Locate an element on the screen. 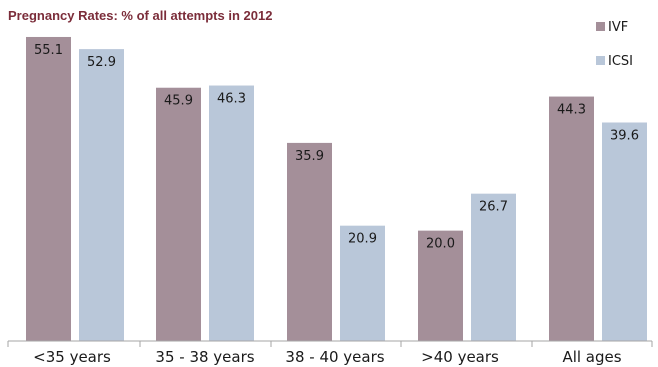  legend: IVF ICSI is located at coordinates (614, 44).